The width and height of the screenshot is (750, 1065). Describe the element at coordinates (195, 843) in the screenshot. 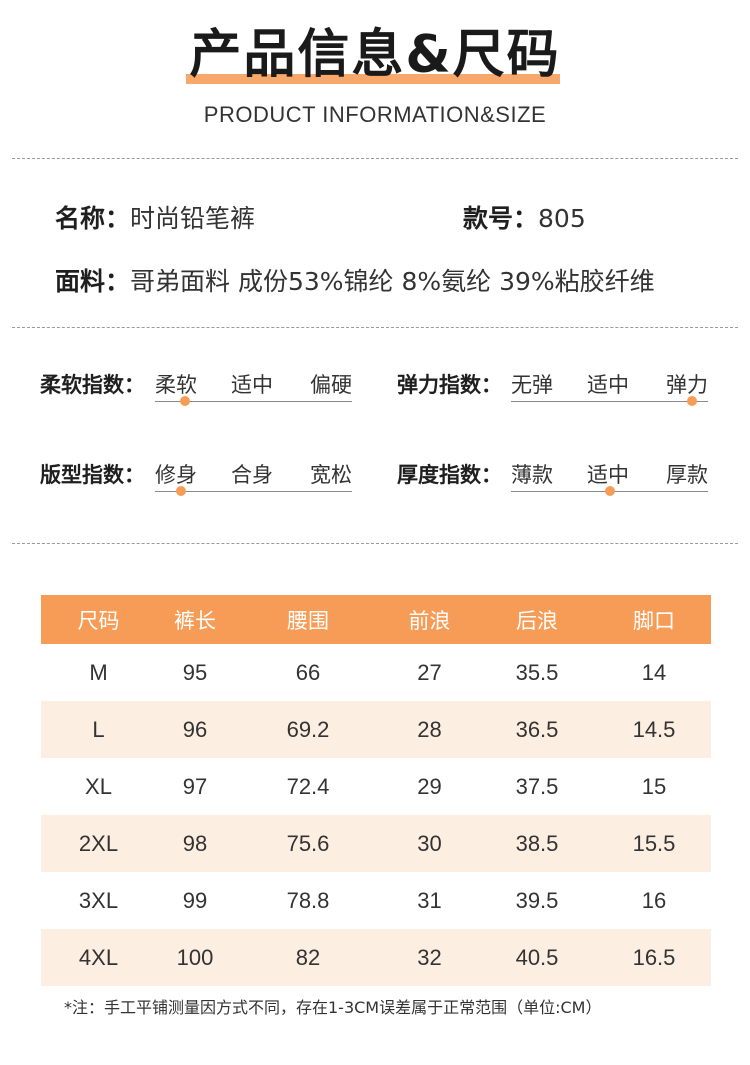

I see `cell-length: 98` at that location.